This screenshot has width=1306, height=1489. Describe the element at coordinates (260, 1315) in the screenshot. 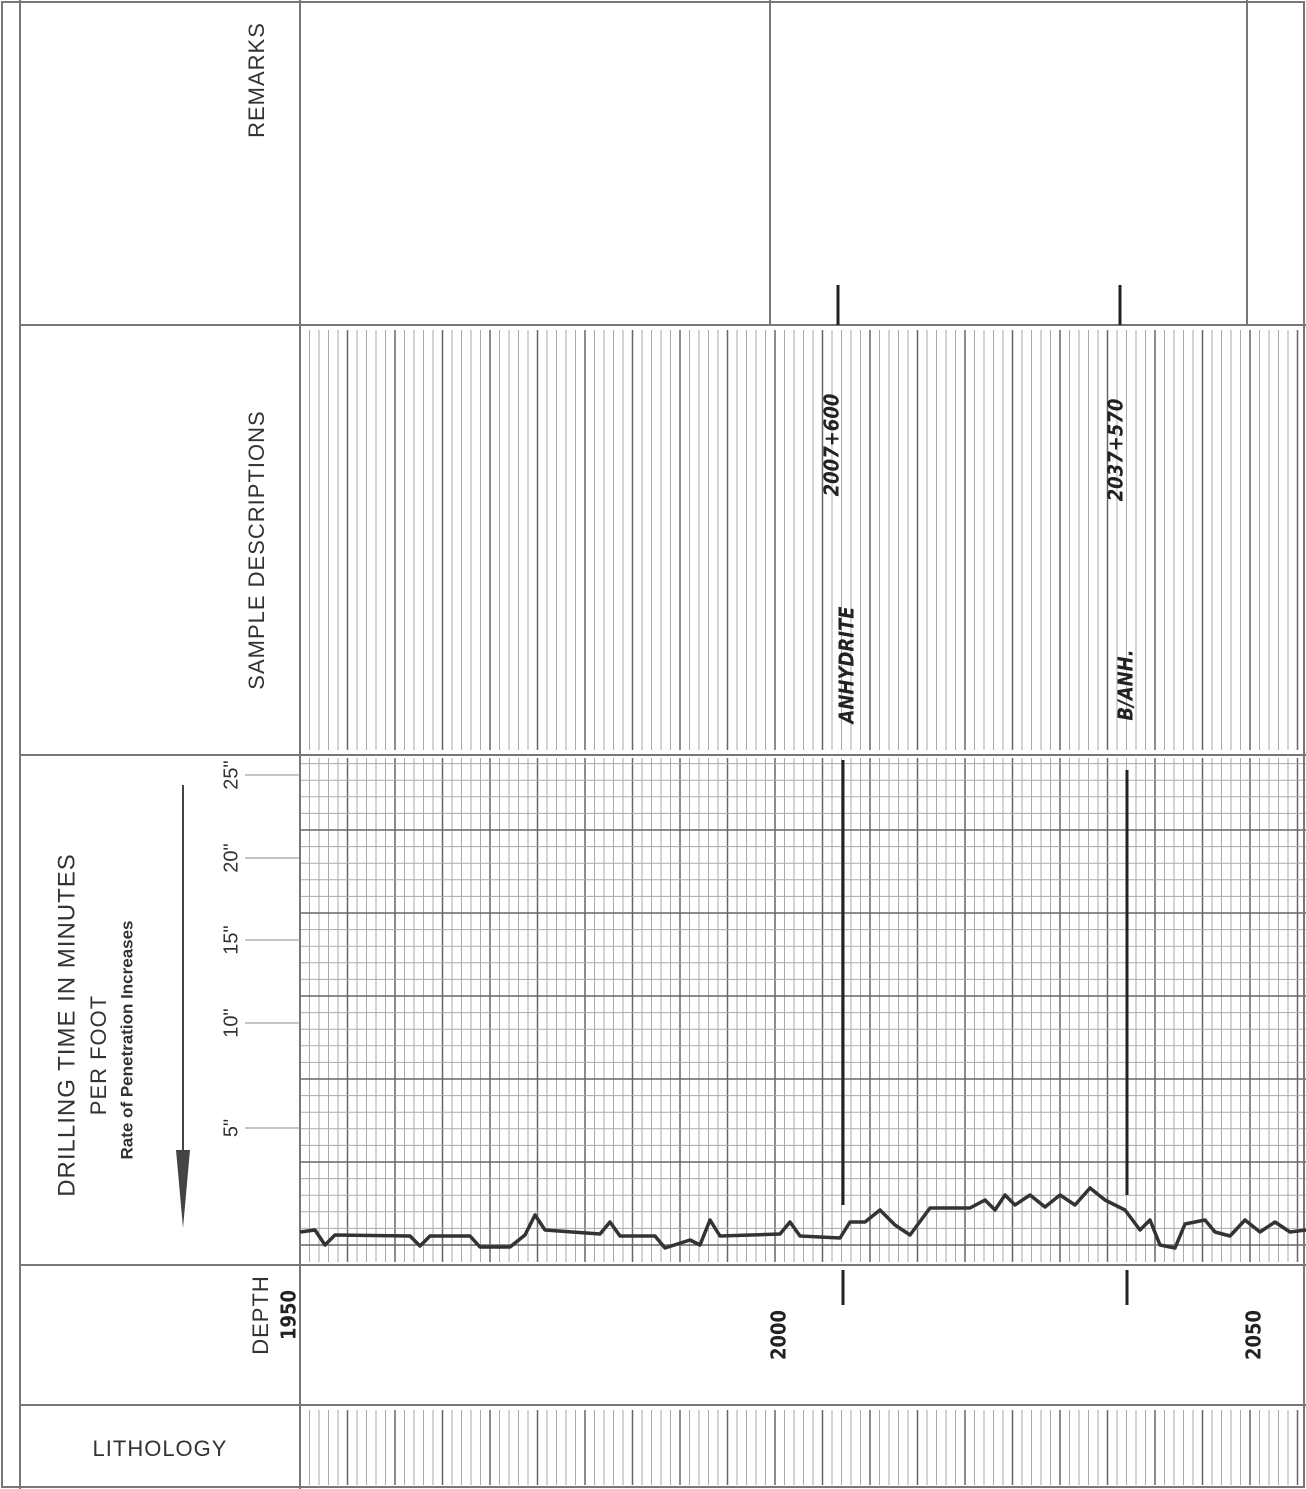

I see `section-label: DEPTH` at that location.